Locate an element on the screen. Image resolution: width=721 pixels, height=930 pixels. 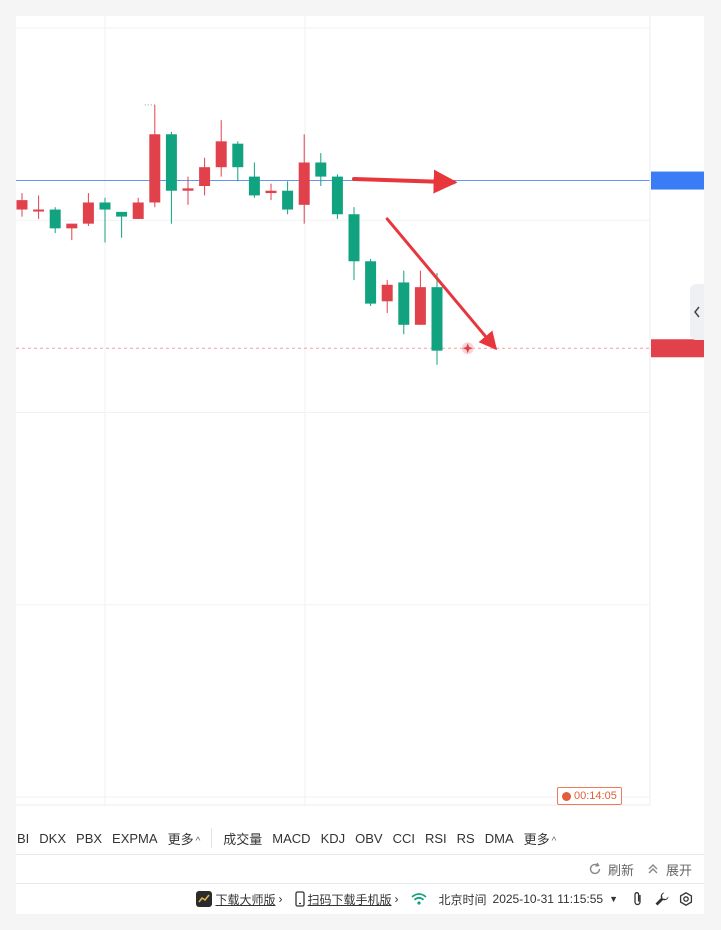
main-indicator-pbx: PBX is located at coordinates (89, 838).